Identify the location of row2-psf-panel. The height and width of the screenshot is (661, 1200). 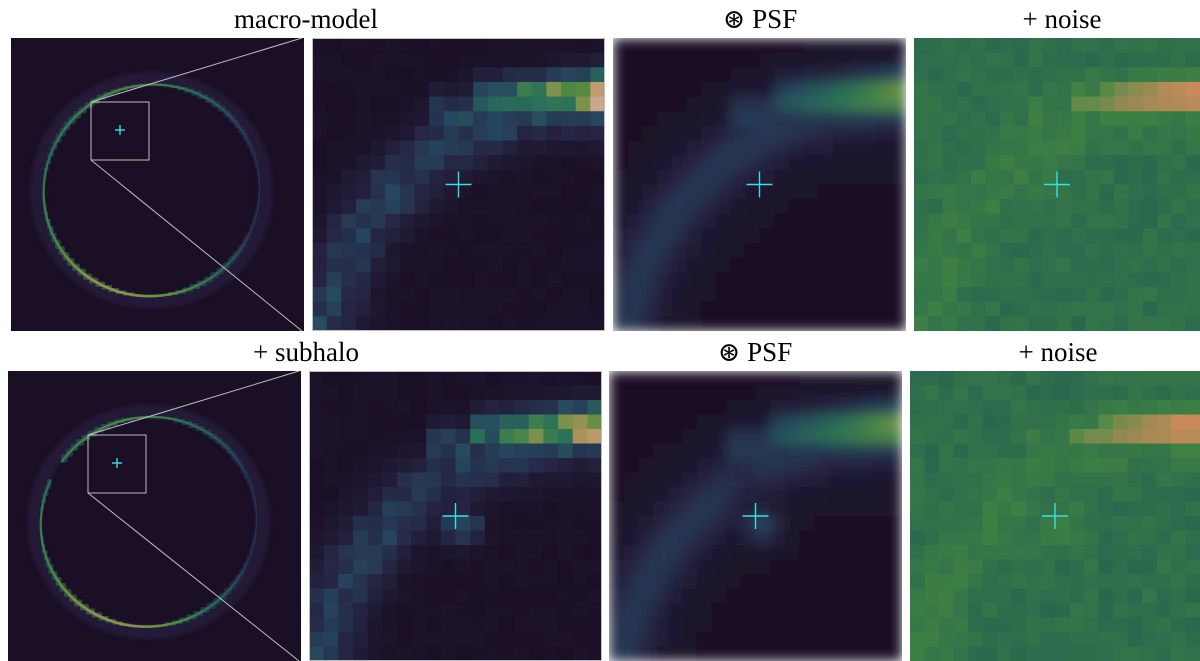
(755, 516).